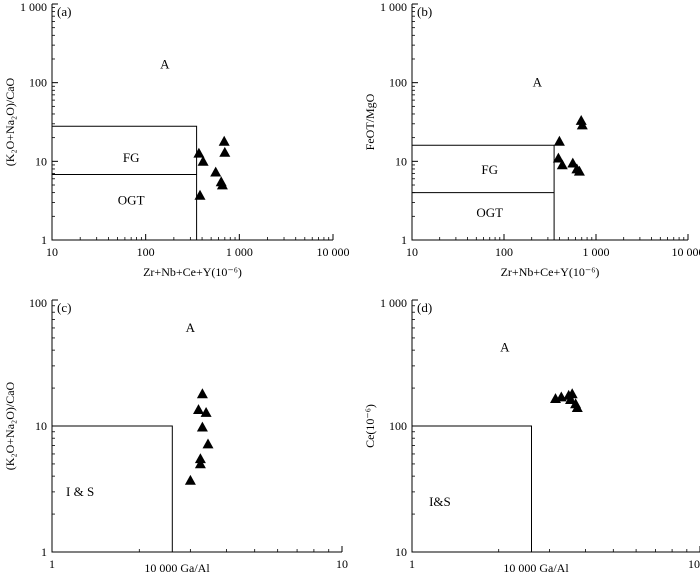 This screenshot has height=573, width=700. I want to click on panel-label: (c), so click(64, 307).